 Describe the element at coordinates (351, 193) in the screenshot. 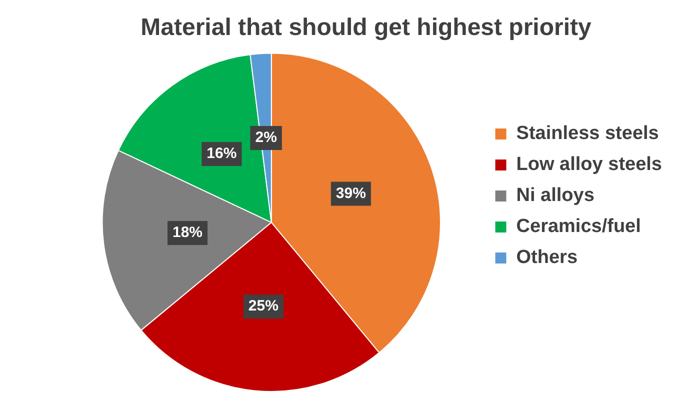

I see `data-label: 39%` at that location.